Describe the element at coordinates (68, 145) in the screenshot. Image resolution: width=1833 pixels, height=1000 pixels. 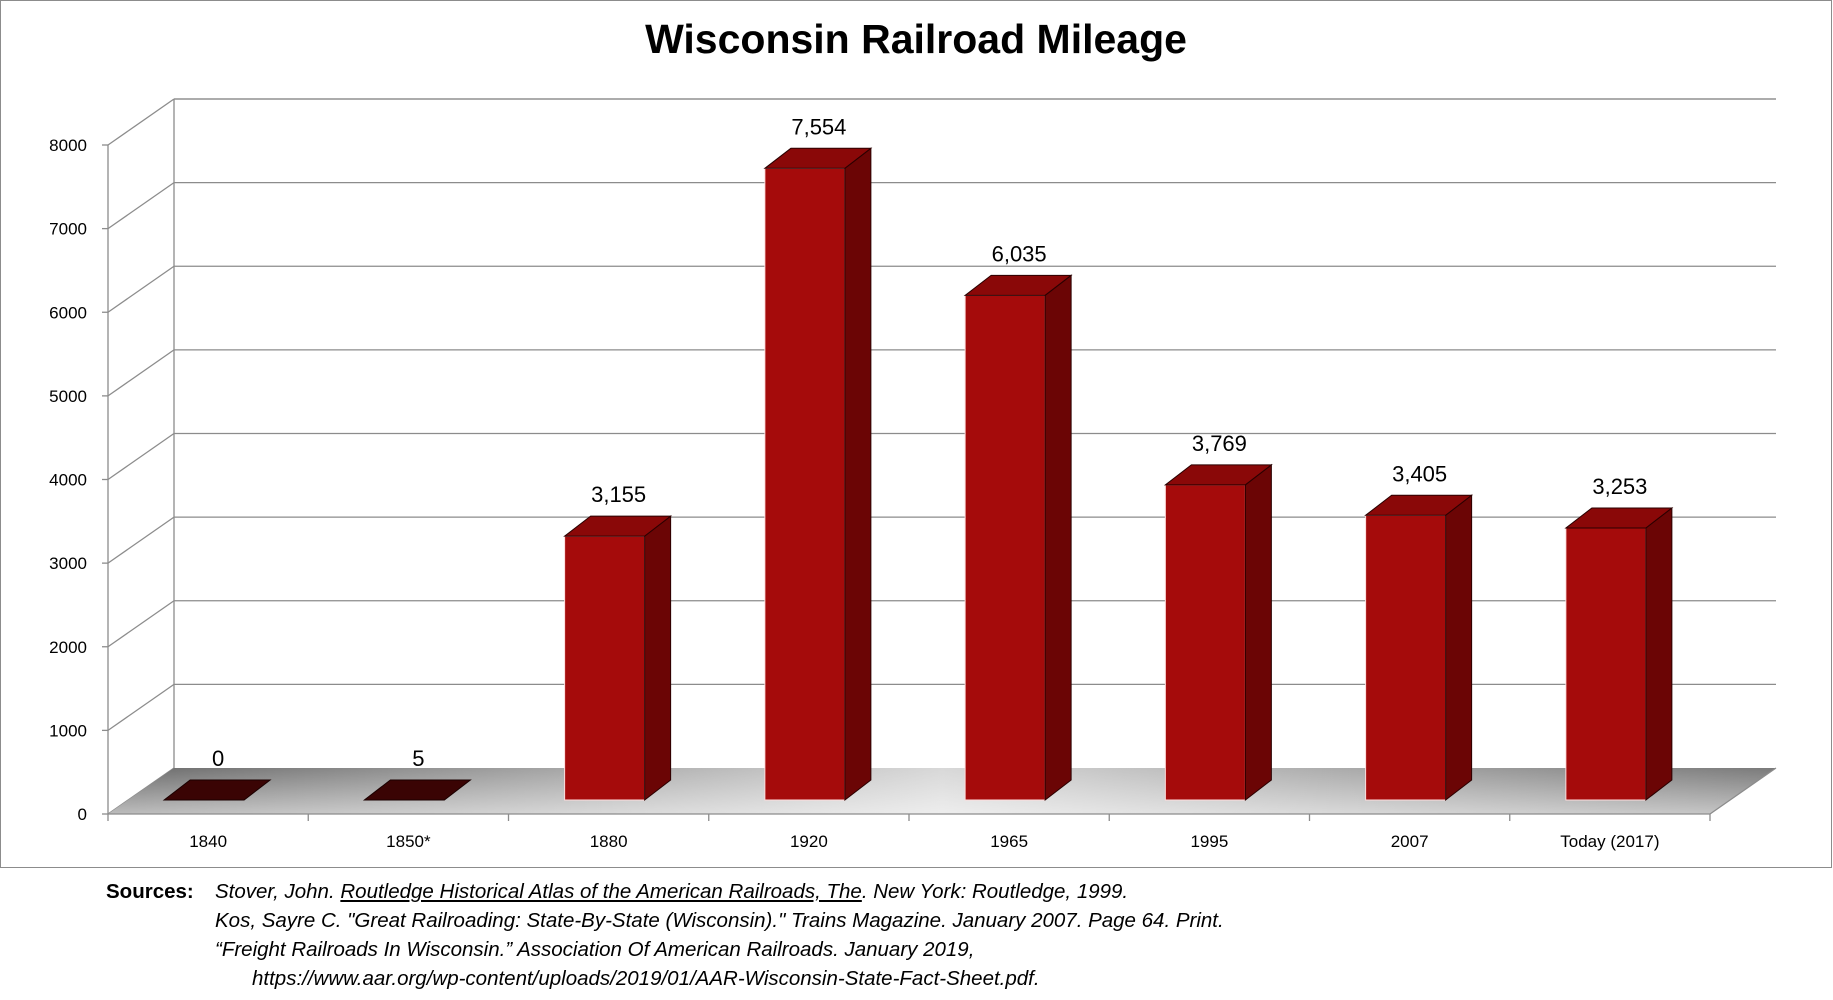
I see `y-tick-label: 8000` at that location.